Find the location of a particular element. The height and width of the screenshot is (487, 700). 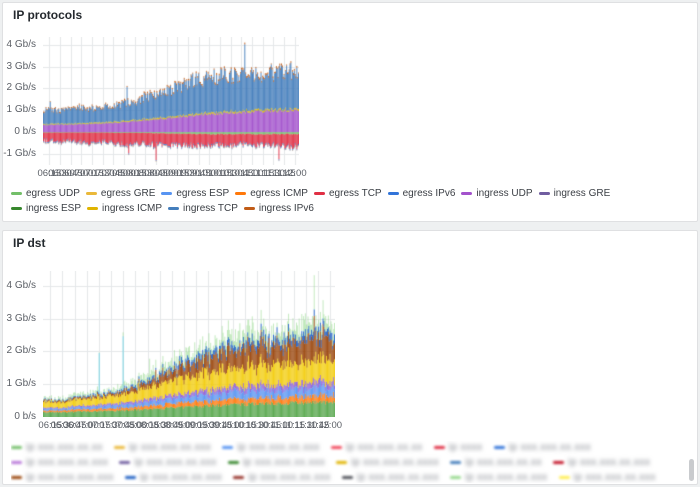

scrollbar-thumb is located at coordinates (691, 470).